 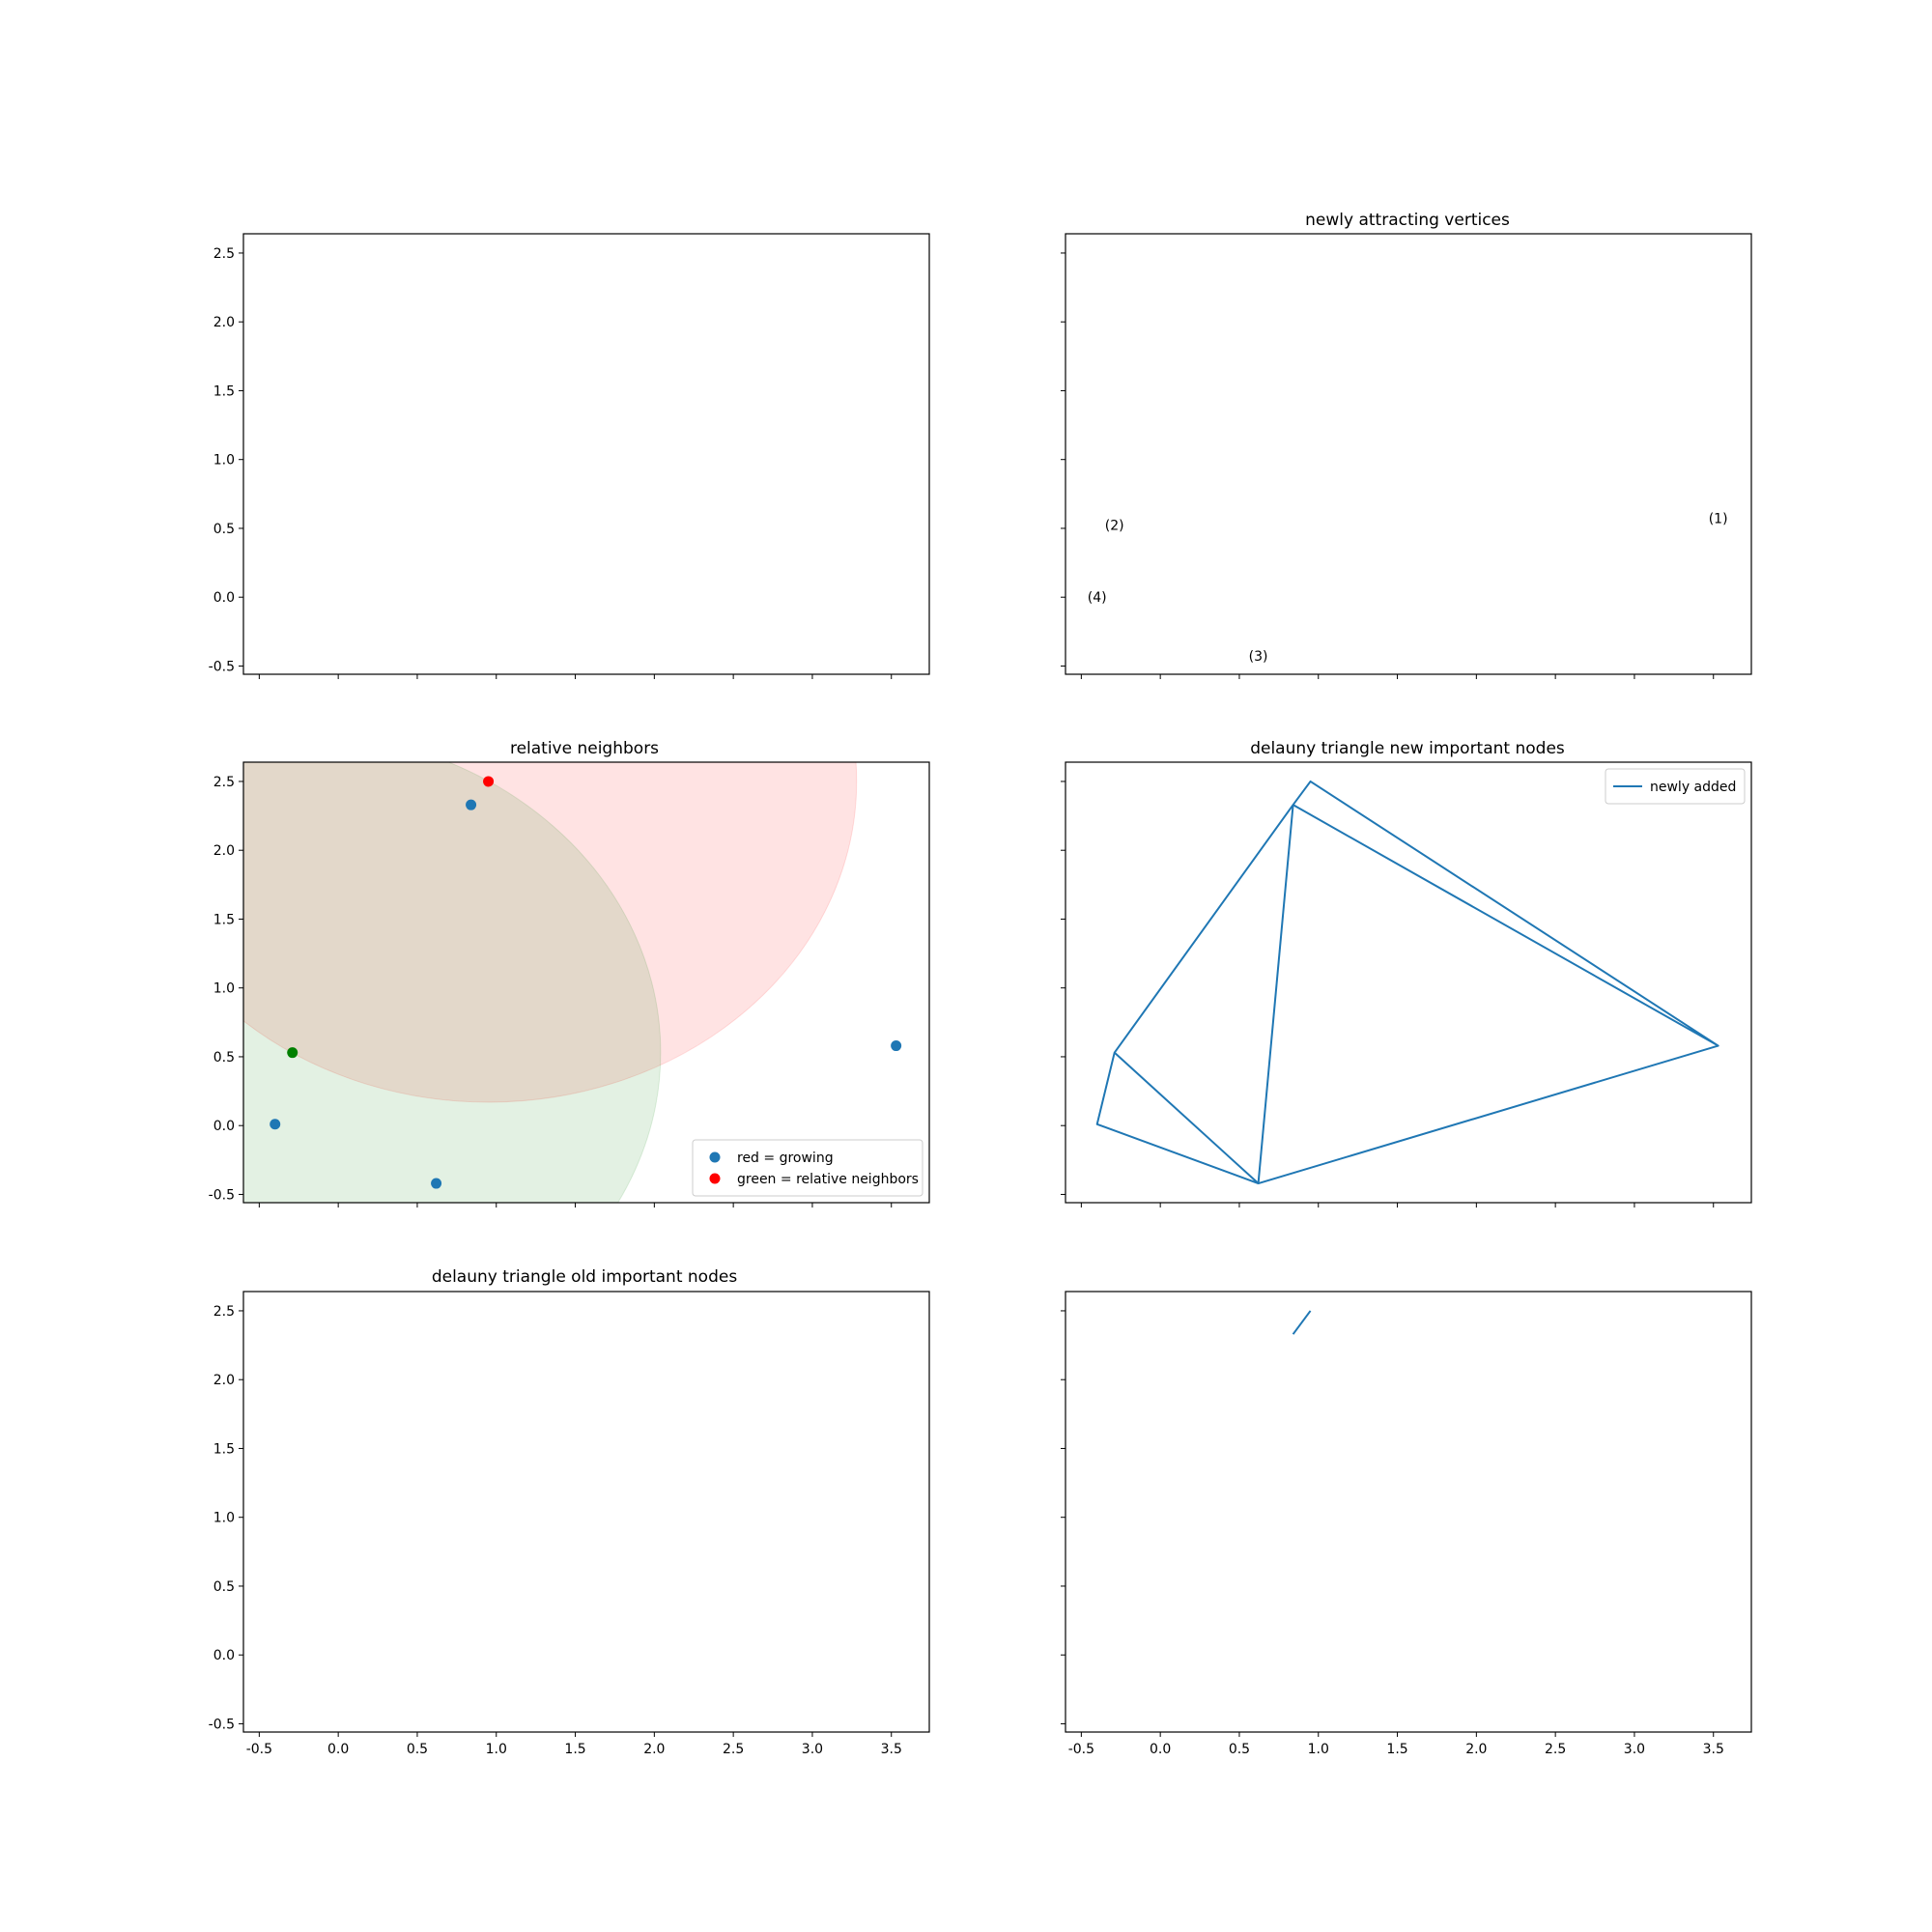 What do you see at coordinates (1407, 220) in the screenshot?
I see `subplot-title: newly attracting vertices` at bounding box center [1407, 220].